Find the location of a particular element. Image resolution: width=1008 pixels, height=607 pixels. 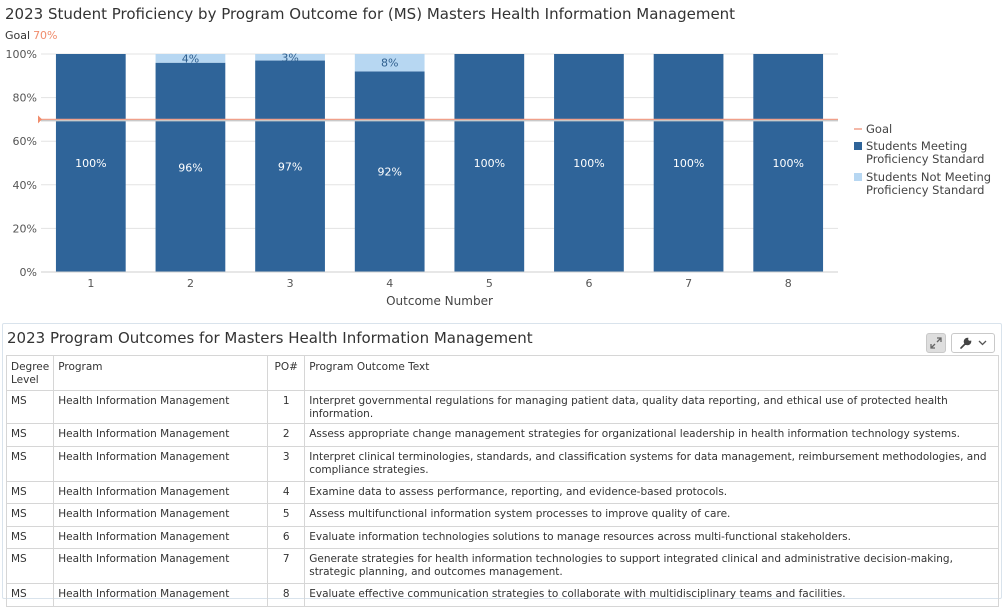

expand-icon is located at coordinates (936, 343).